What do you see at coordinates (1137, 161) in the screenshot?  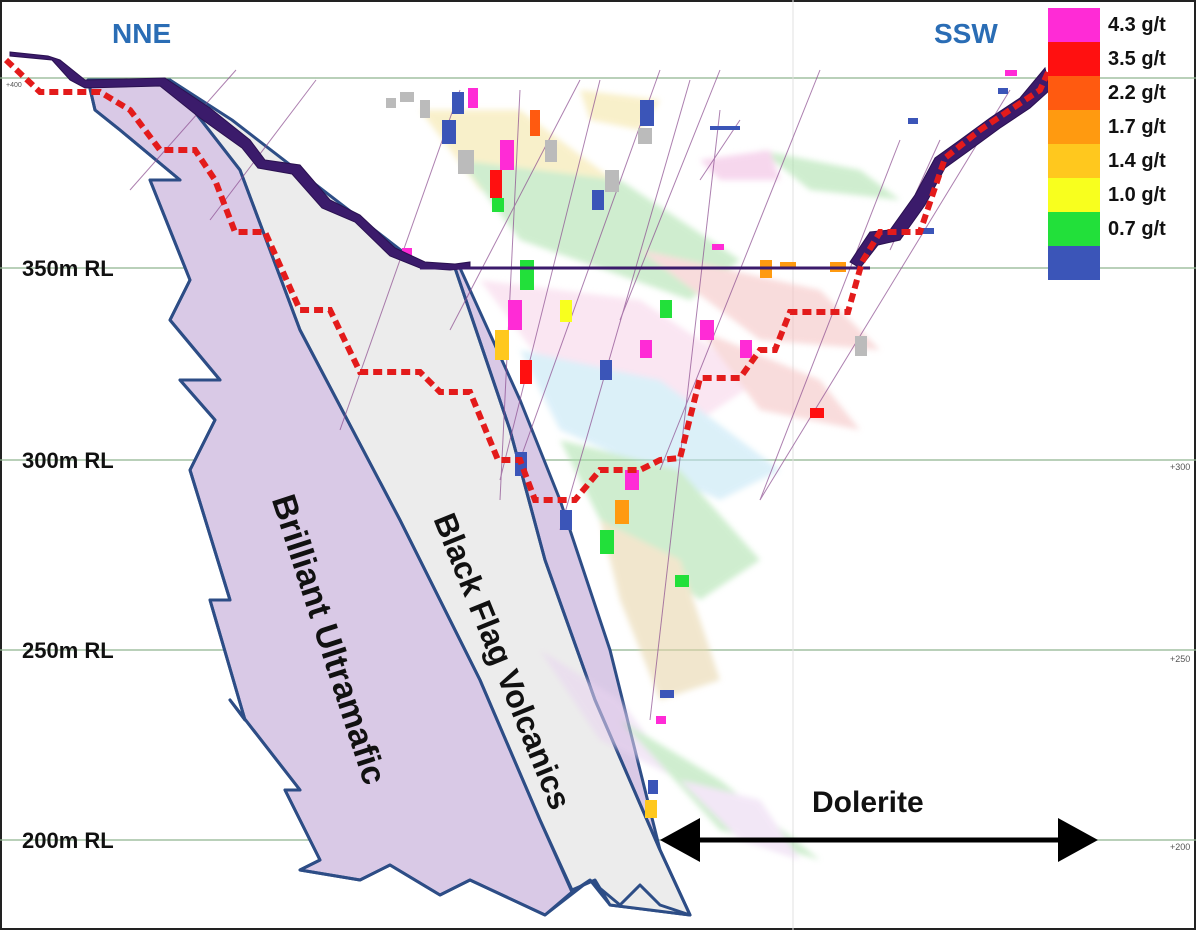 I see `legend-label-5: 1.4 g/t` at bounding box center [1137, 161].